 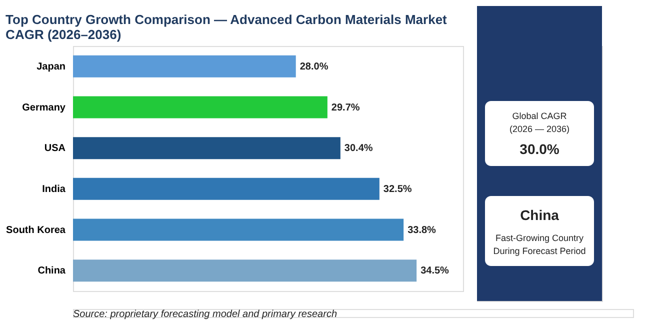 What do you see at coordinates (52, 271) in the screenshot?
I see `y-tick-label: China` at bounding box center [52, 271].